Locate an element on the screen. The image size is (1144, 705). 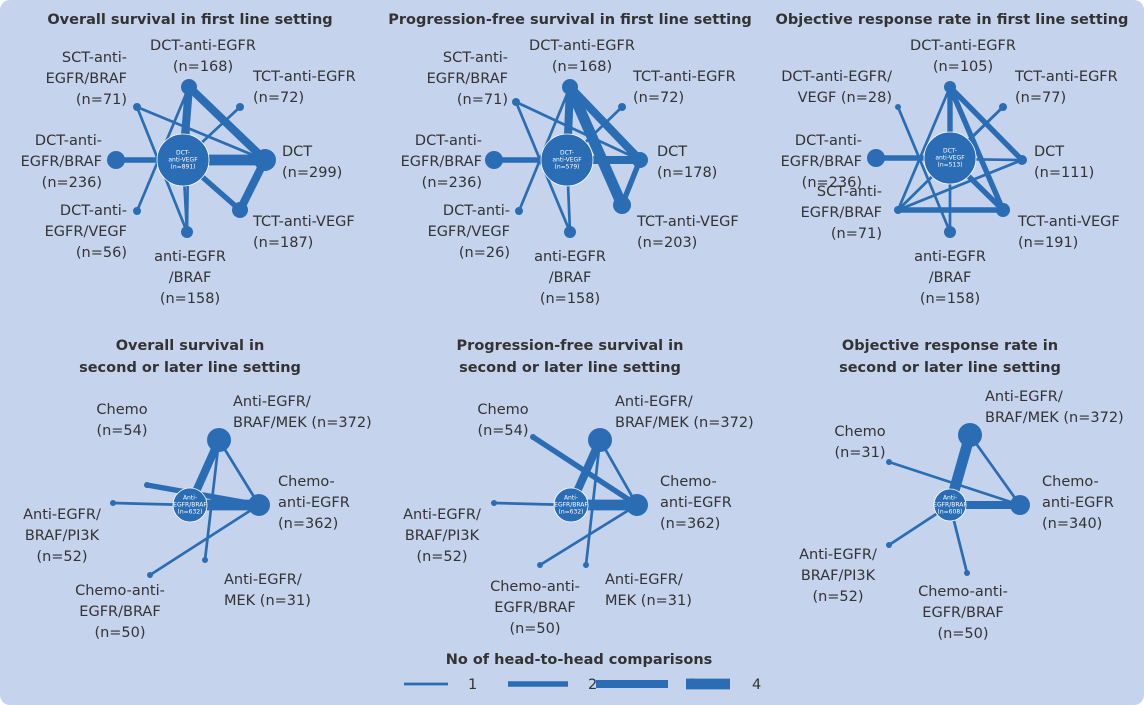
node-label: (n=168) is located at coordinates (582, 67).